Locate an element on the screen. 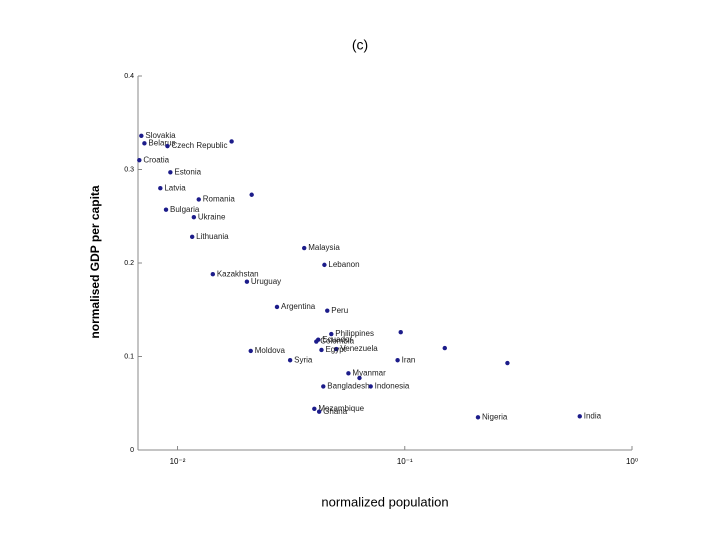  point-label: Slovakia is located at coordinates (160, 135).